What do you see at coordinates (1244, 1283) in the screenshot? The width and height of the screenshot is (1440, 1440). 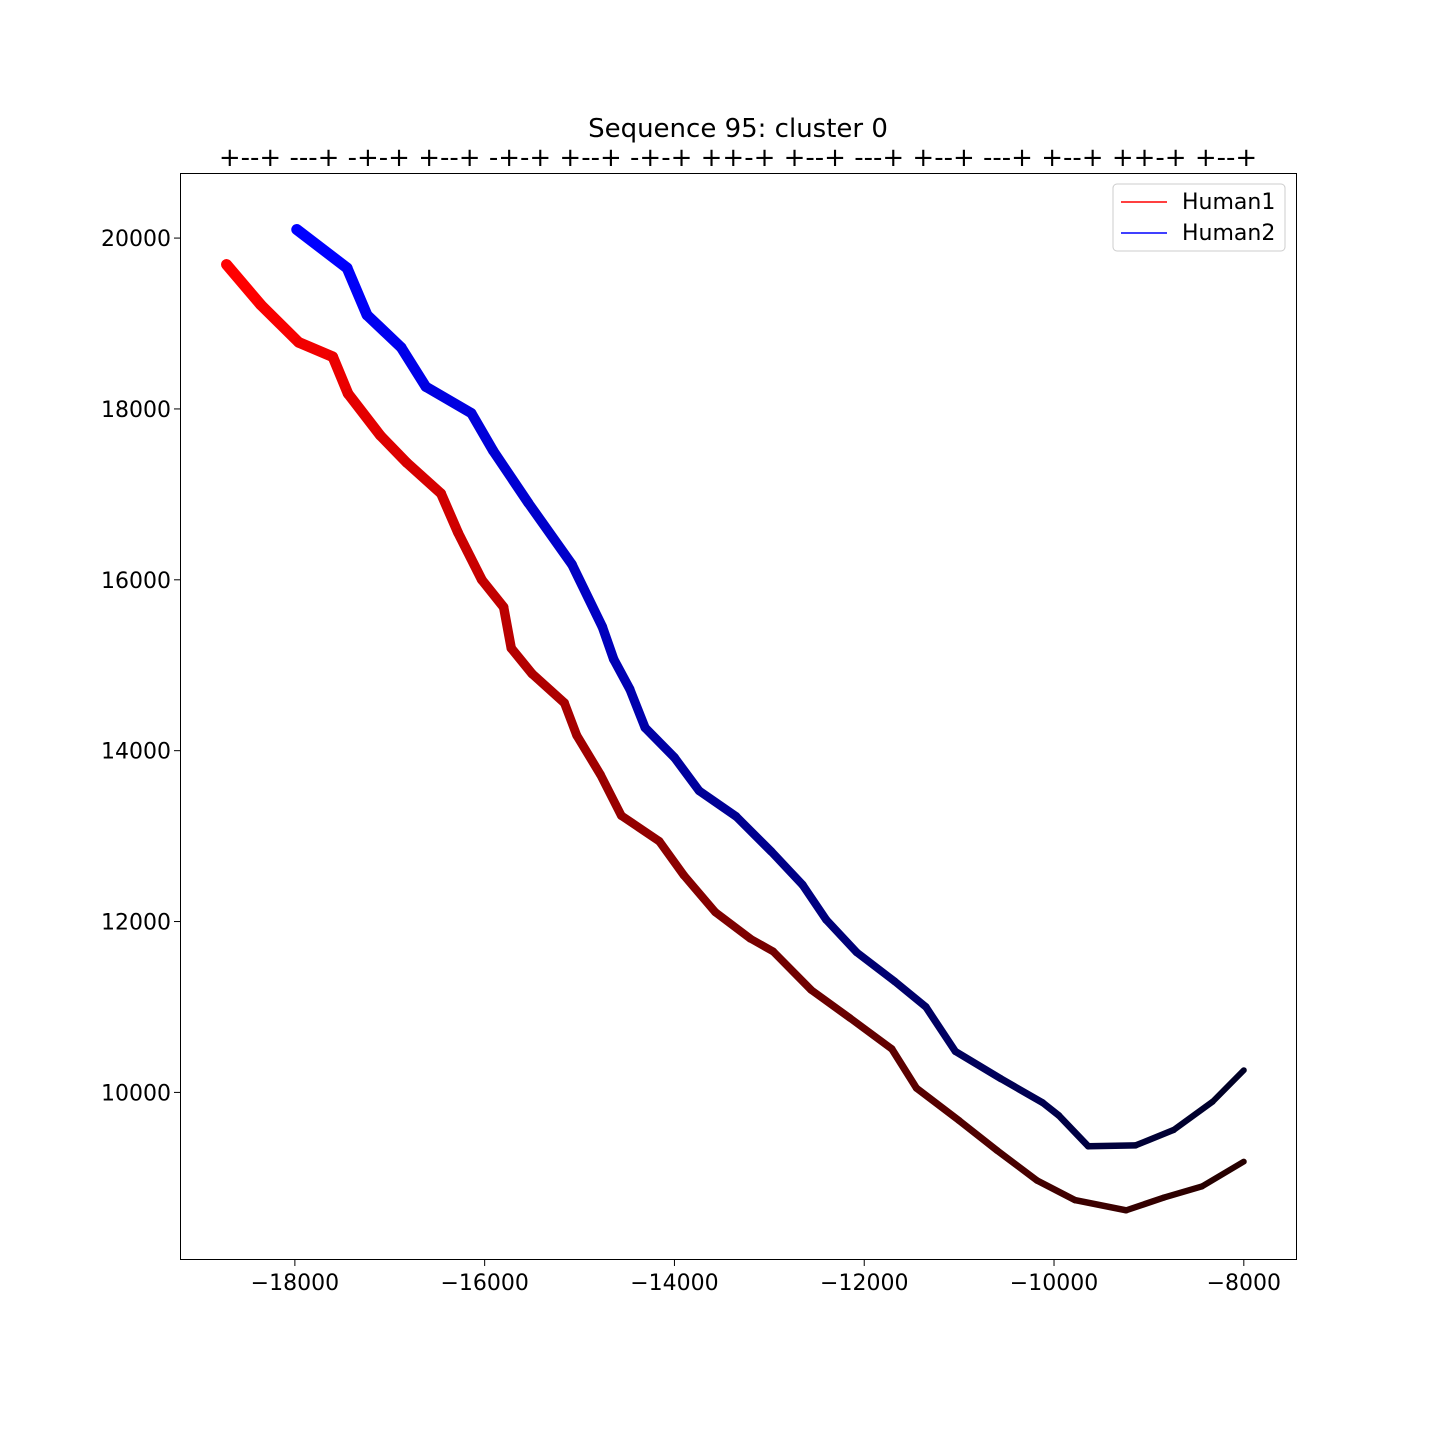 I see `x-tick-label: −8000` at bounding box center [1244, 1283].